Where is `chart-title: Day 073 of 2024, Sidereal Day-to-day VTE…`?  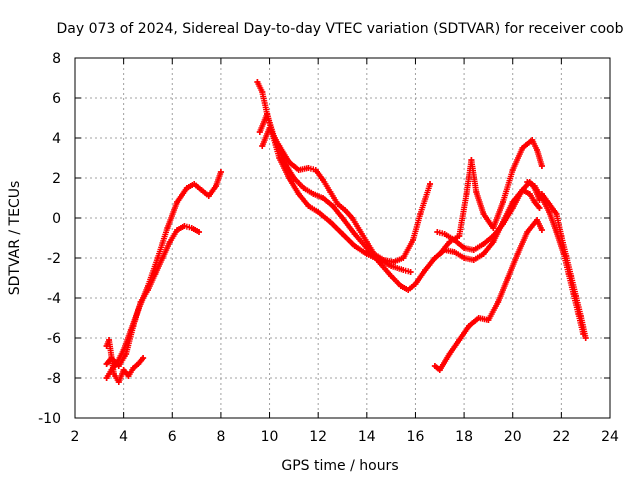
chart-title: Day 073 of 2024, Sidereal Day-to-day VTE… is located at coordinates (340, 29).